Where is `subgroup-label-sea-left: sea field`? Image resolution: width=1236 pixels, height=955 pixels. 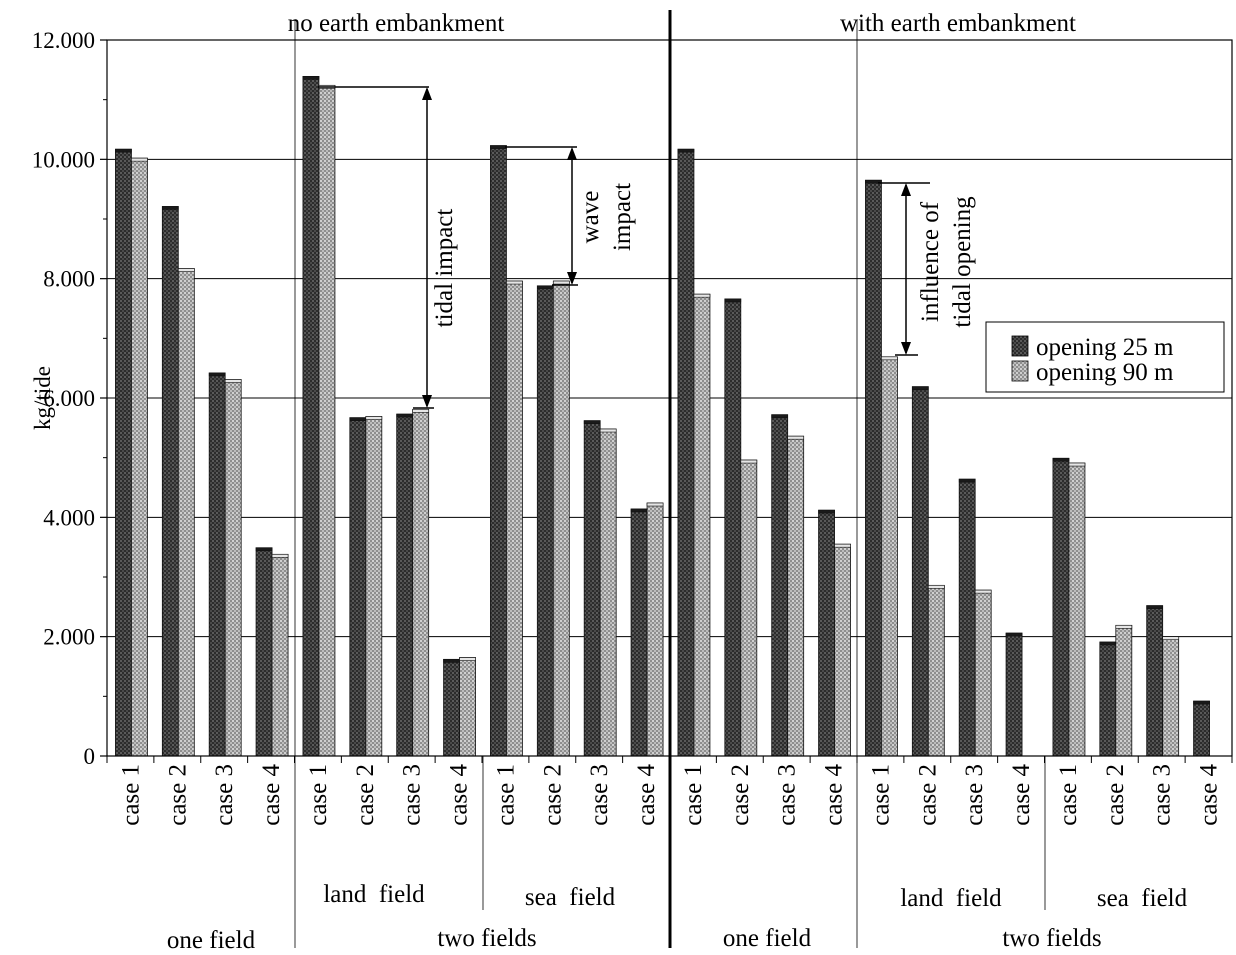
subgroup-label-sea-left: sea field is located at coordinates (570, 897).